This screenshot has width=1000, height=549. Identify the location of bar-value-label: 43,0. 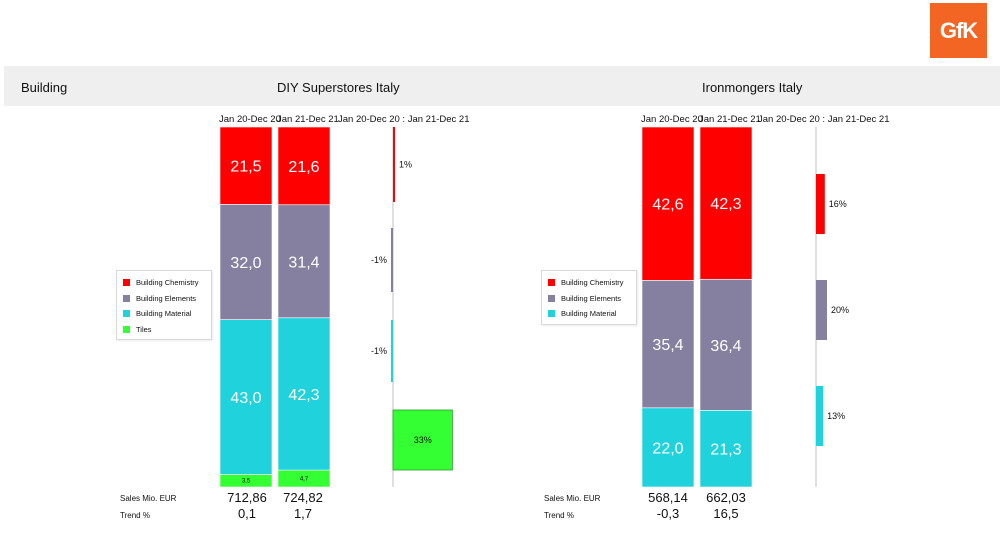
(245, 398).